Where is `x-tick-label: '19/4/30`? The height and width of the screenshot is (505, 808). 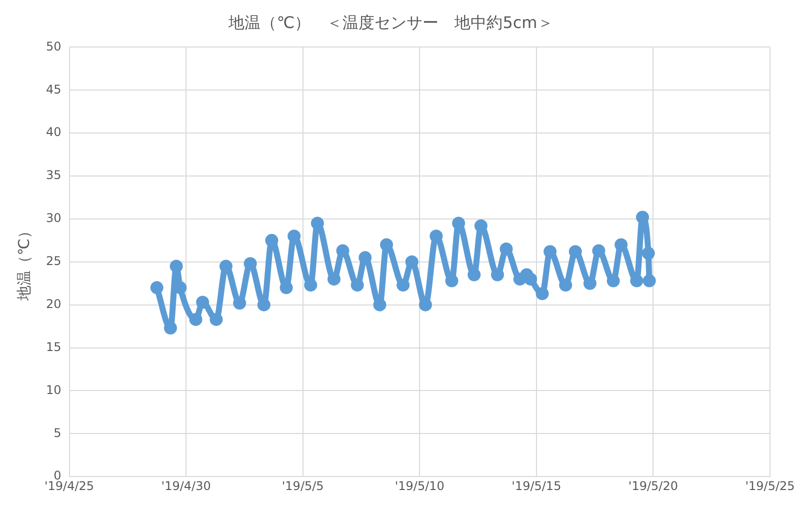
x-tick-label: '19/4/30 is located at coordinates (186, 485).